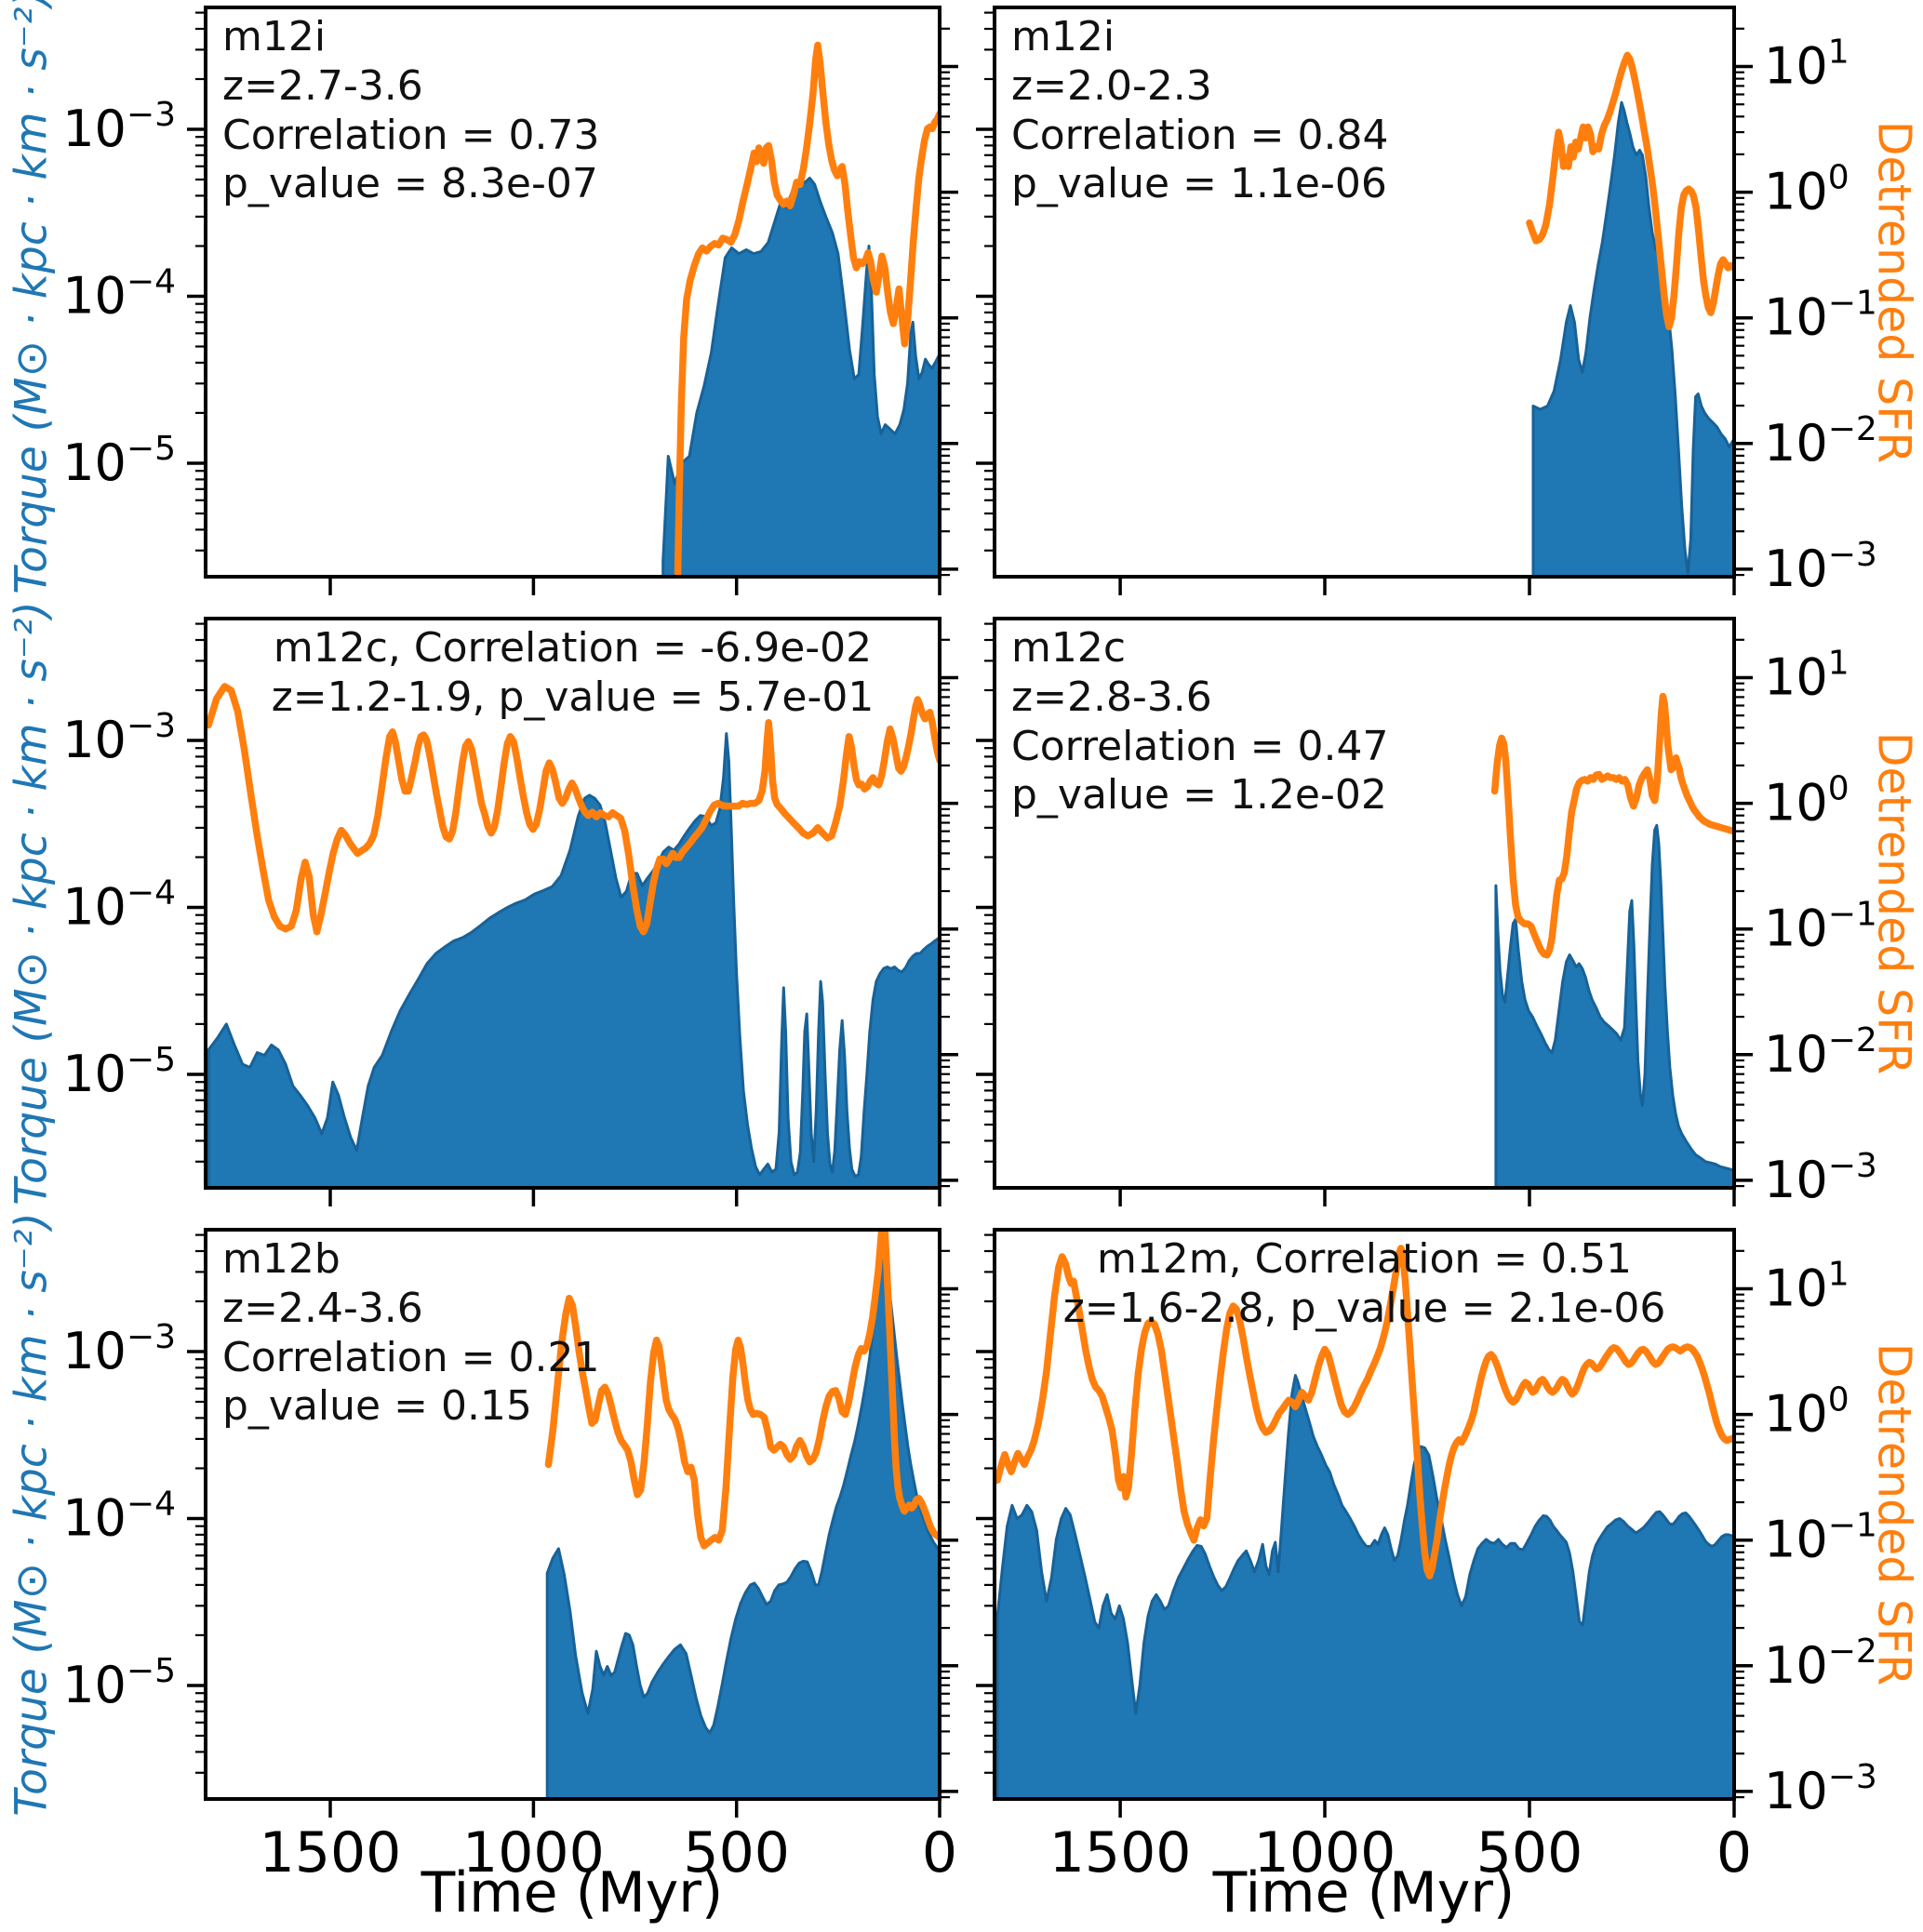 The image size is (1923, 1932). I want to click on annotation-line: z=2.8-3.6, so click(1111, 697).